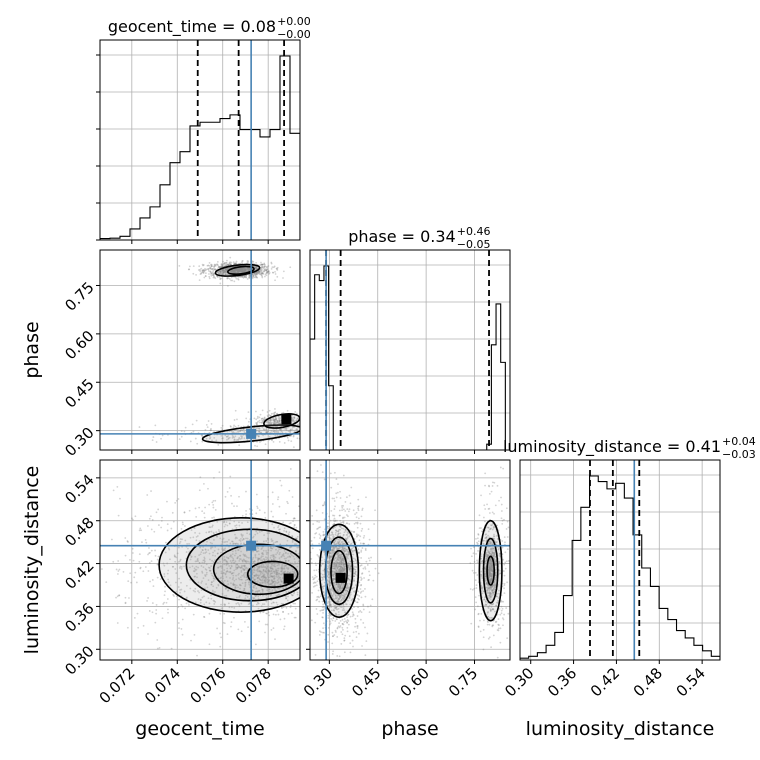 The height and width of the screenshot is (760, 760). What do you see at coordinates (739, 441) in the screenshot?
I see `title-upper: +0.04` at bounding box center [739, 441].